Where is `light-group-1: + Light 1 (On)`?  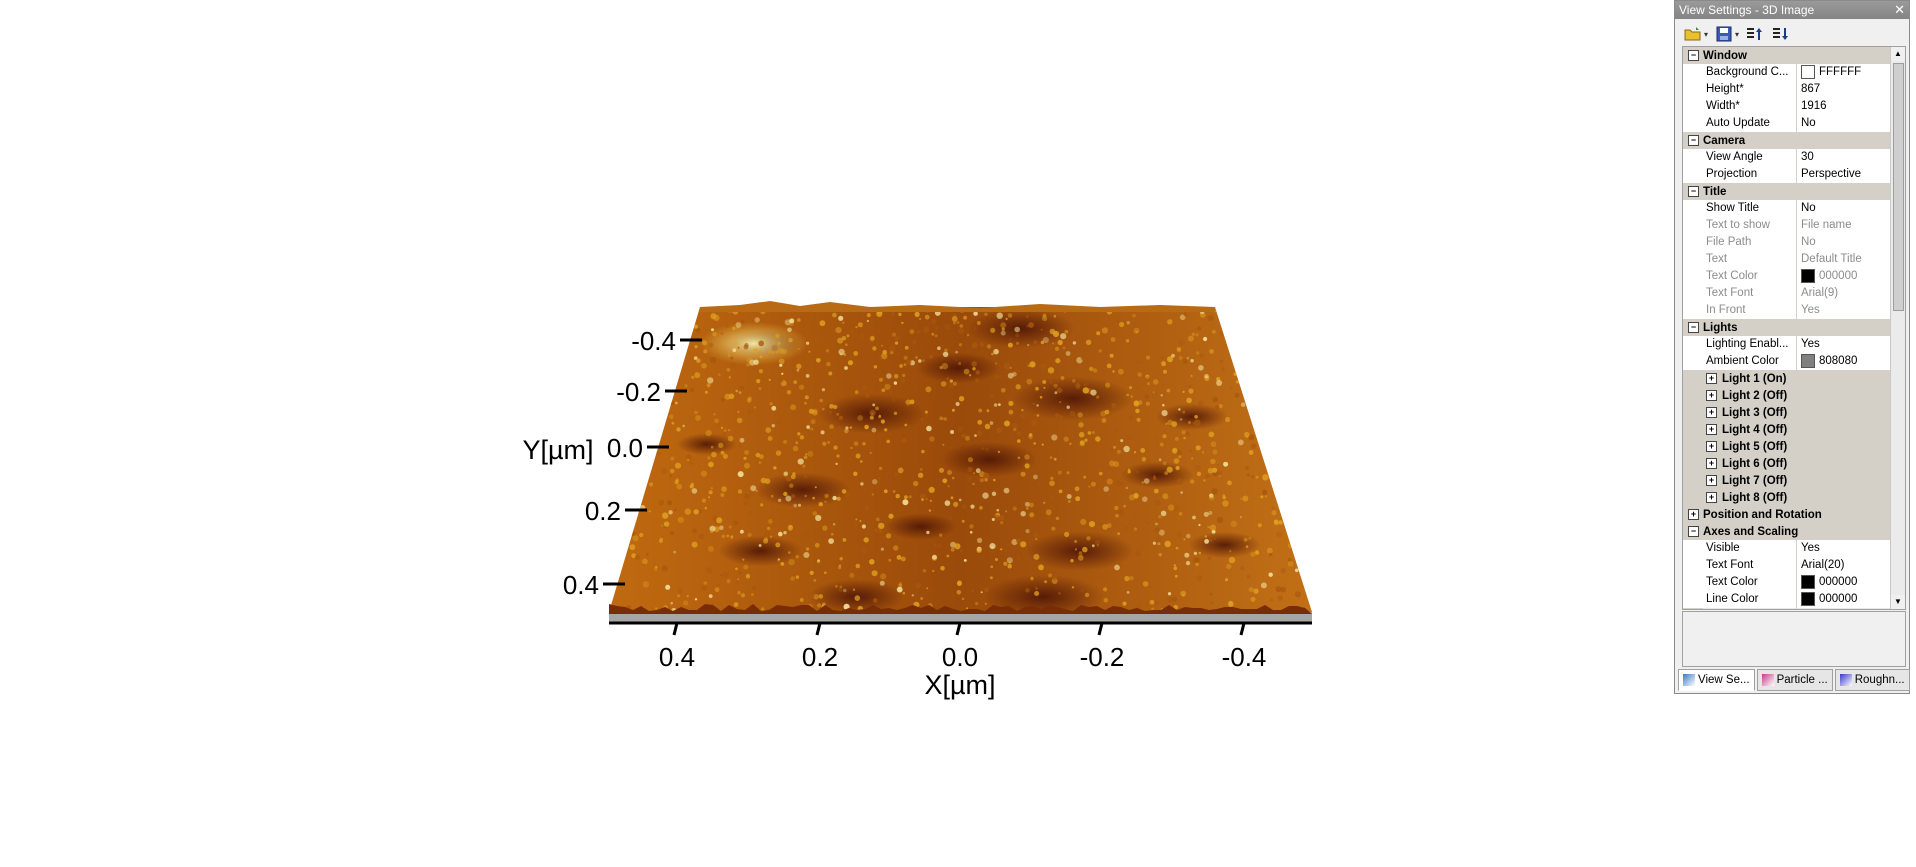
light-group-1: + Light 1 (On) is located at coordinates (1786, 378).